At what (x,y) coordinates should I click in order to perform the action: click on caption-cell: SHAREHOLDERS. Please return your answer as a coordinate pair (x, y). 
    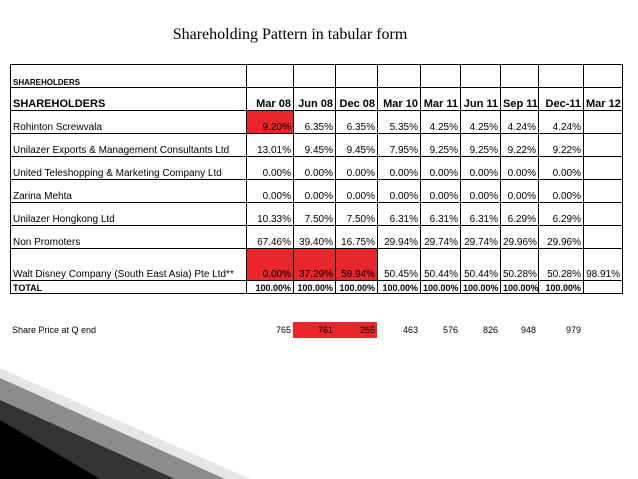
    Looking at the image, I should click on (128, 76).